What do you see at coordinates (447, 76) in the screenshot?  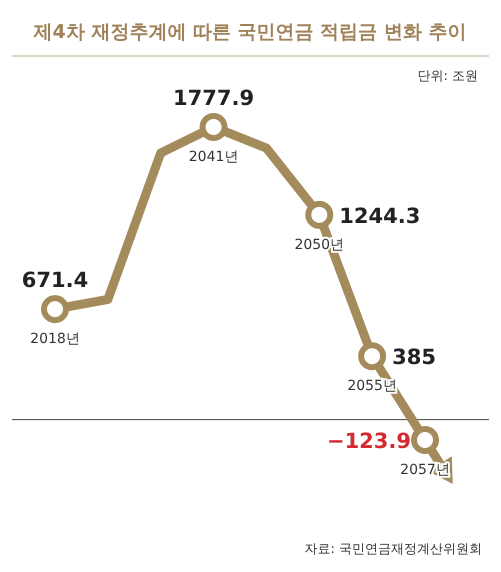 I see `text: 단위: 조원` at bounding box center [447, 76].